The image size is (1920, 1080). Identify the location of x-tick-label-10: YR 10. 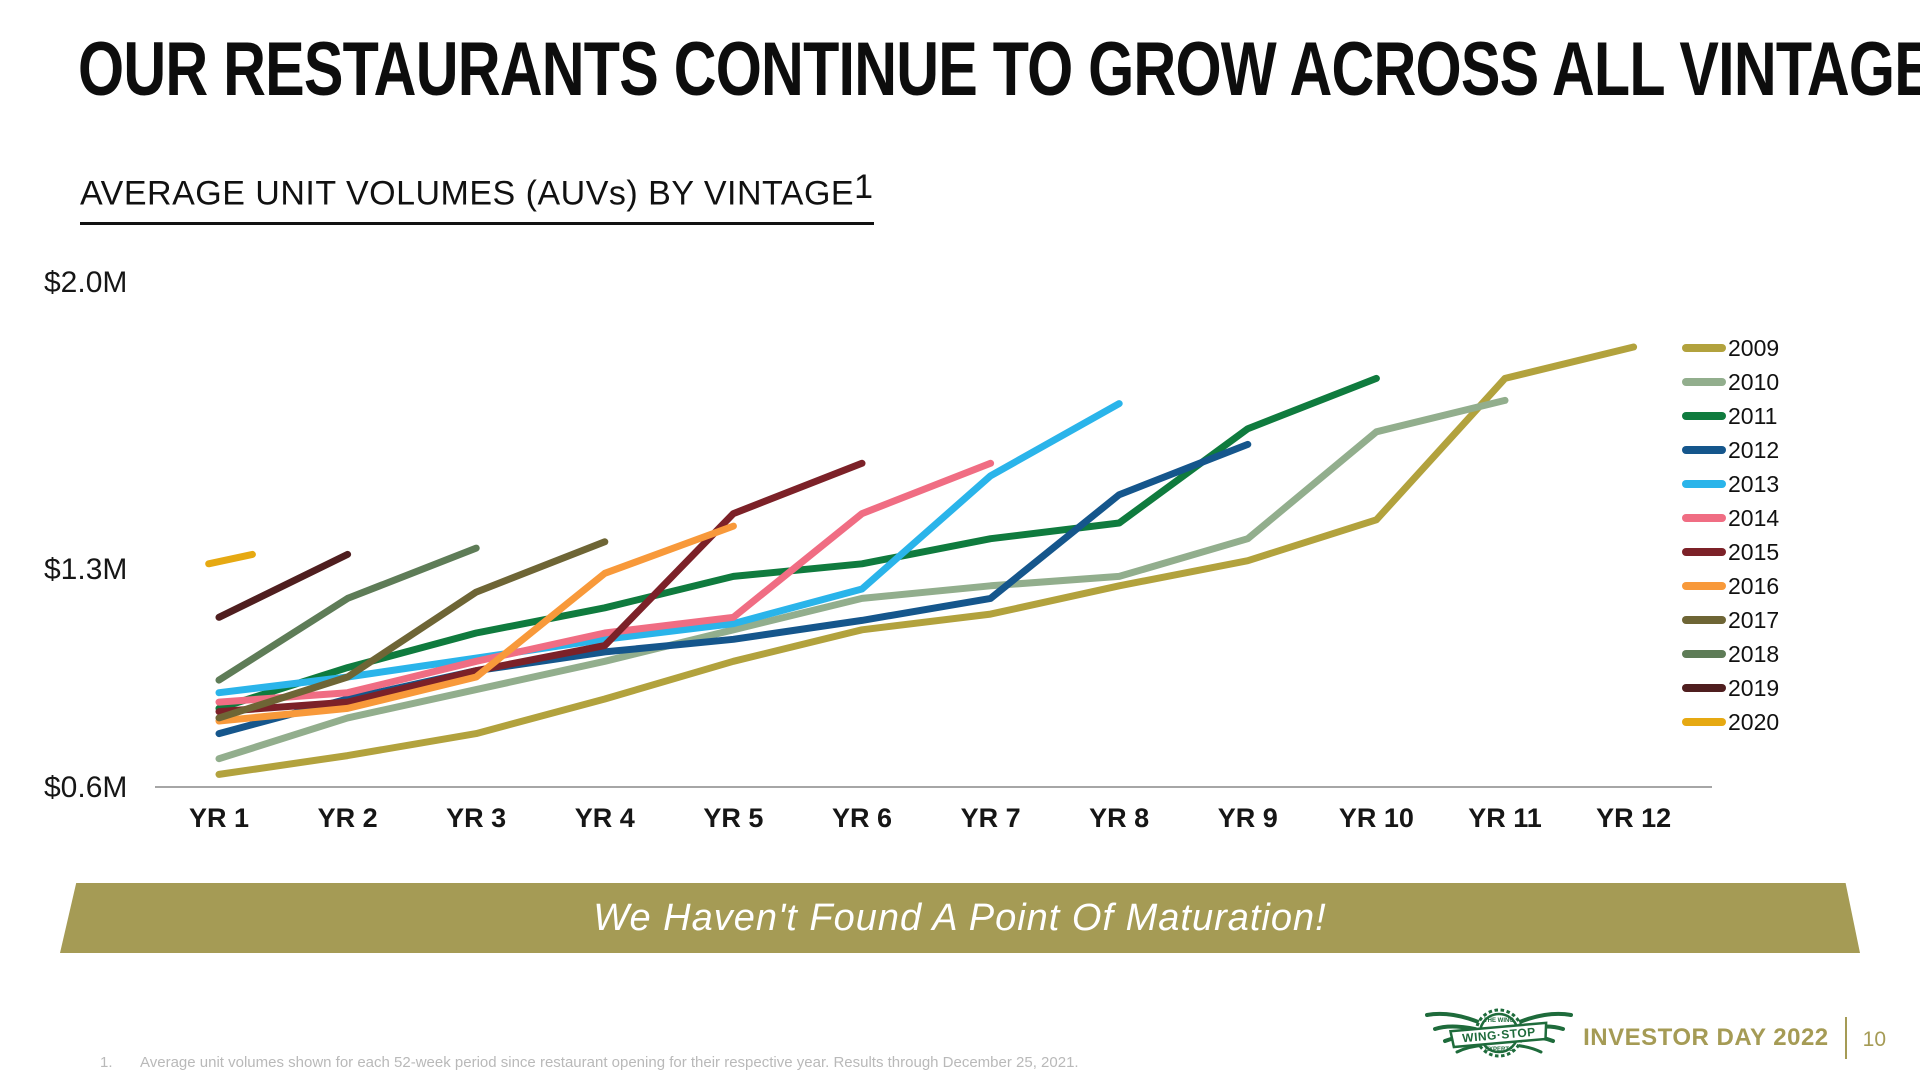
(1376, 818).